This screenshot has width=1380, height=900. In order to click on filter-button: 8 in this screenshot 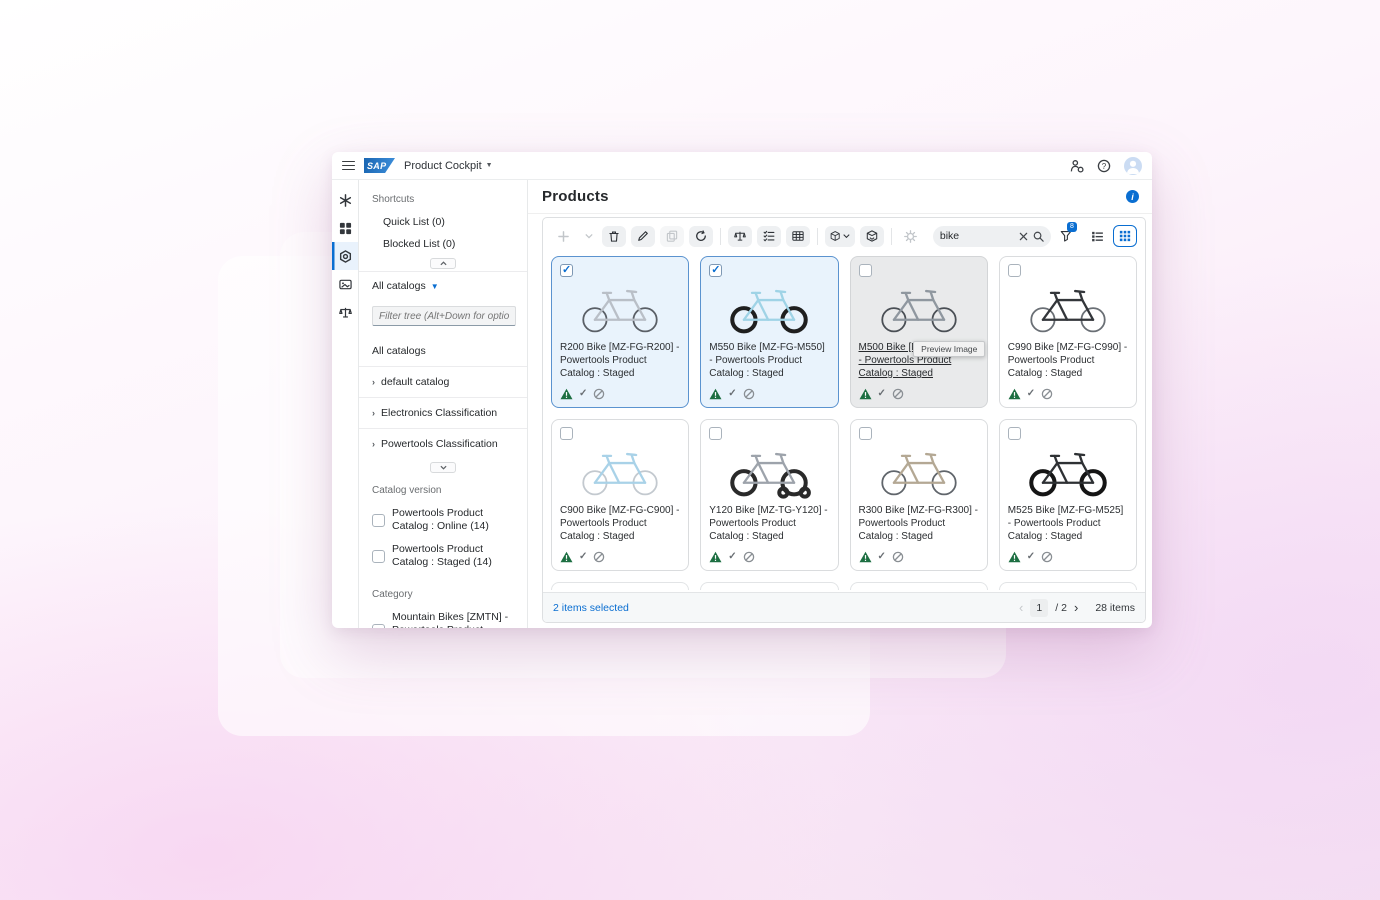, I will do `click(1066, 234)`.